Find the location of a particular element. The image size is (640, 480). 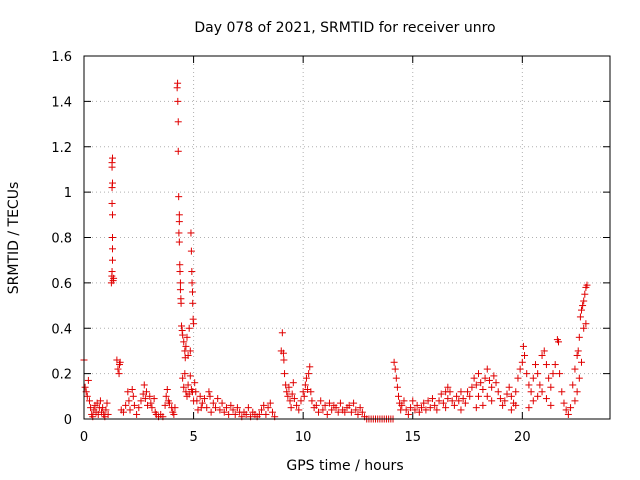

y-tick-label: 0.2 is located at coordinates (61, 375).